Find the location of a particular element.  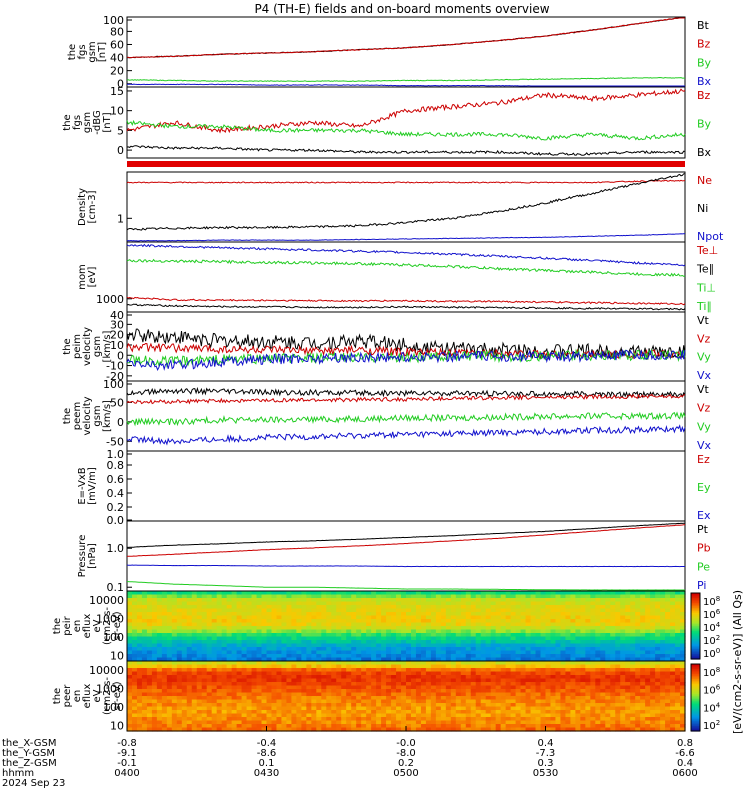

x-tick-label: 0530 is located at coordinates (545, 773).